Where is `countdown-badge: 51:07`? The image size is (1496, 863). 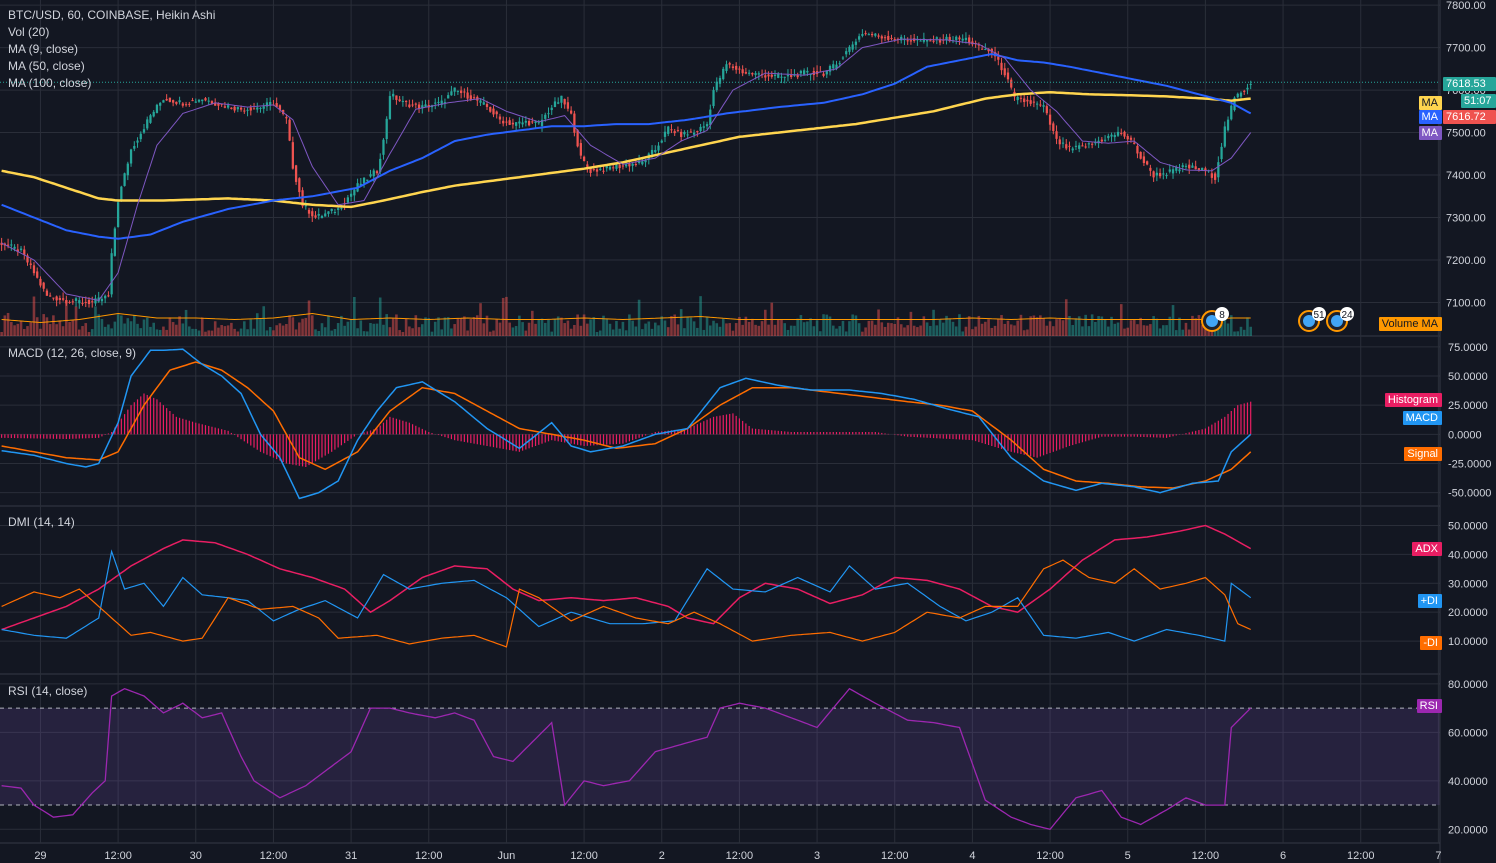
countdown-badge: 51:07 is located at coordinates (1478, 101).